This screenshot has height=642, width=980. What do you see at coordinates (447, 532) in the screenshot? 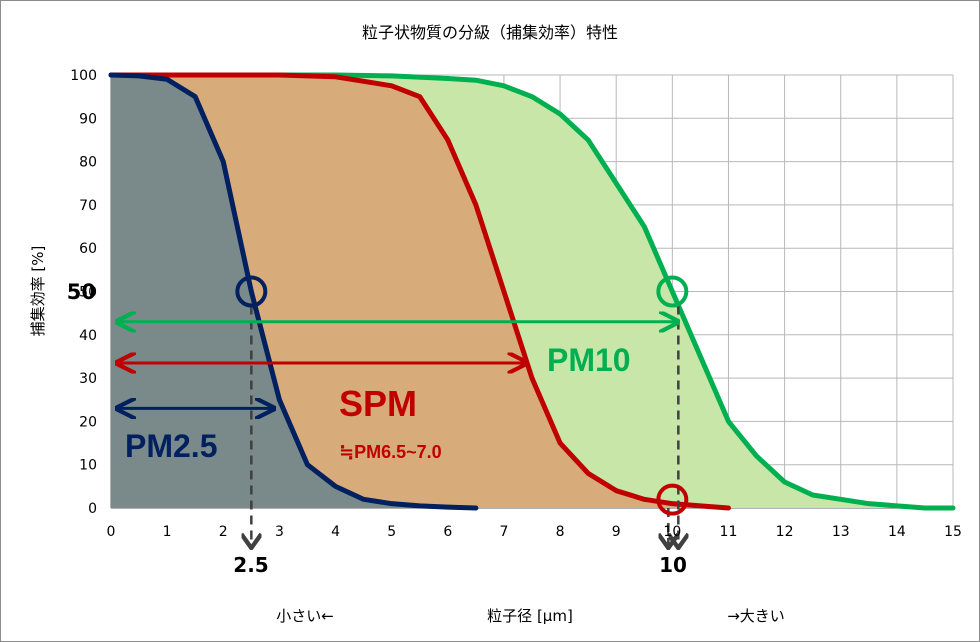
I see `x-tick-label: 6` at bounding box center [447, 532].